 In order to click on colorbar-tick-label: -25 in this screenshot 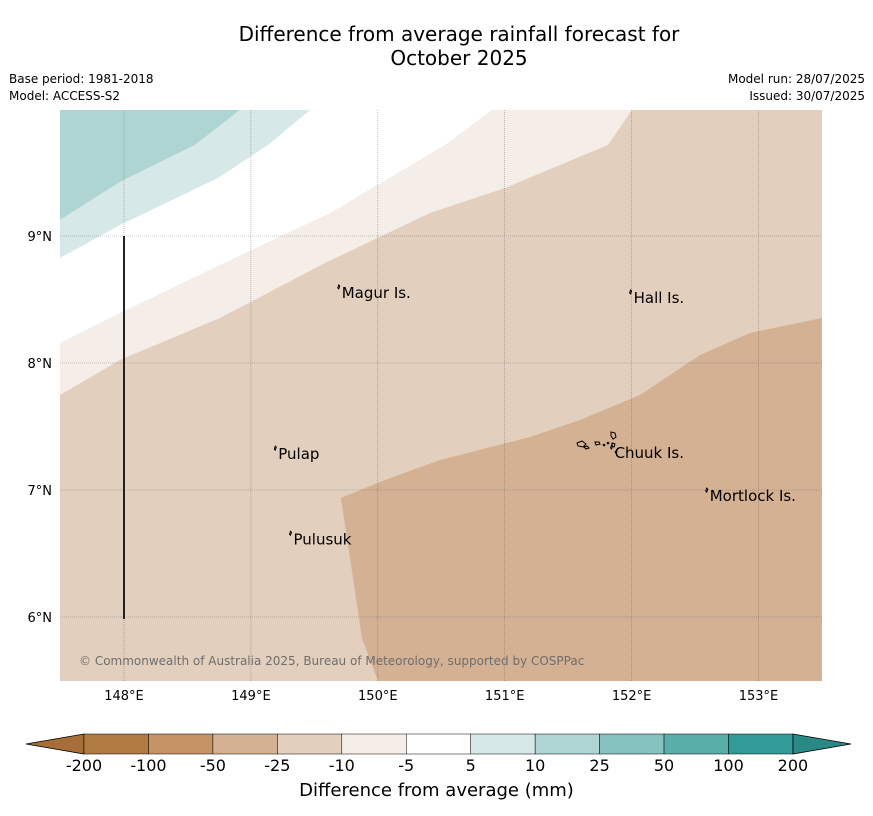, I will do `click(277, 765)`.